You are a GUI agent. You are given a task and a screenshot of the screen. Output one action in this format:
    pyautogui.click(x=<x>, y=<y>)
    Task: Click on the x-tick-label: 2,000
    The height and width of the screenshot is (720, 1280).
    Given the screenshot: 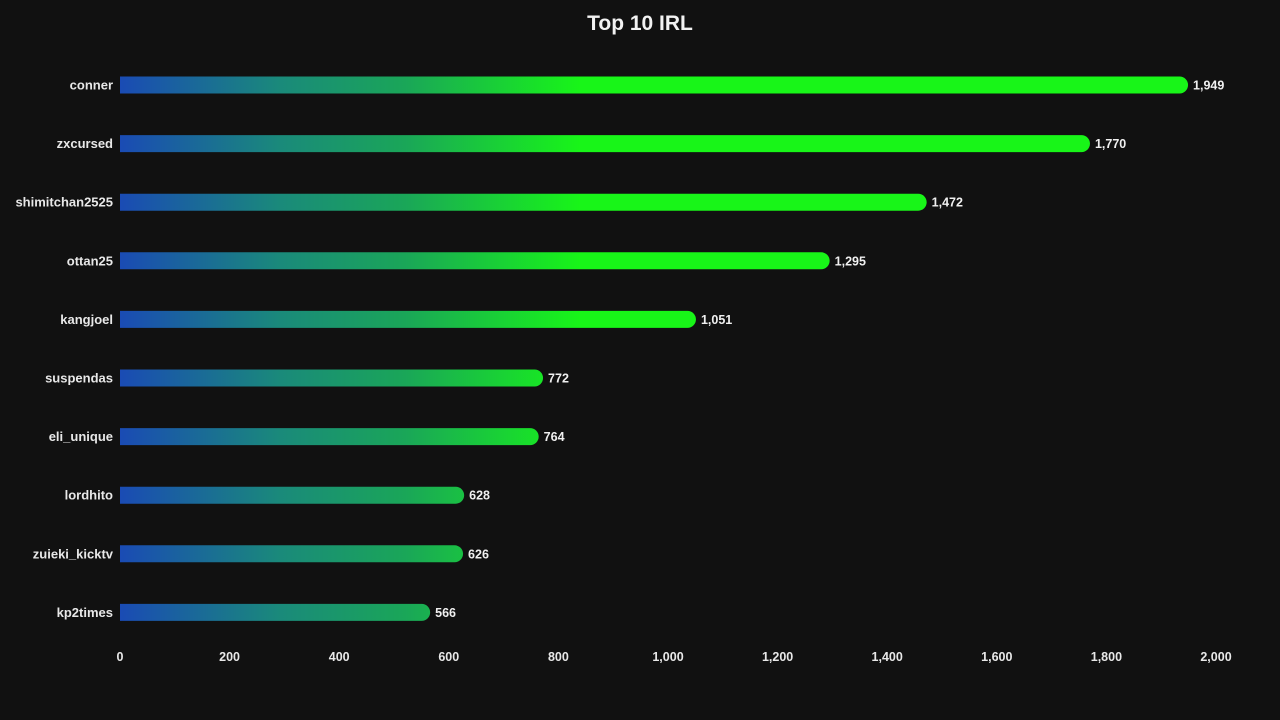 What is the action you would take?
    pyautogui.click(x=1215, y=657)
    